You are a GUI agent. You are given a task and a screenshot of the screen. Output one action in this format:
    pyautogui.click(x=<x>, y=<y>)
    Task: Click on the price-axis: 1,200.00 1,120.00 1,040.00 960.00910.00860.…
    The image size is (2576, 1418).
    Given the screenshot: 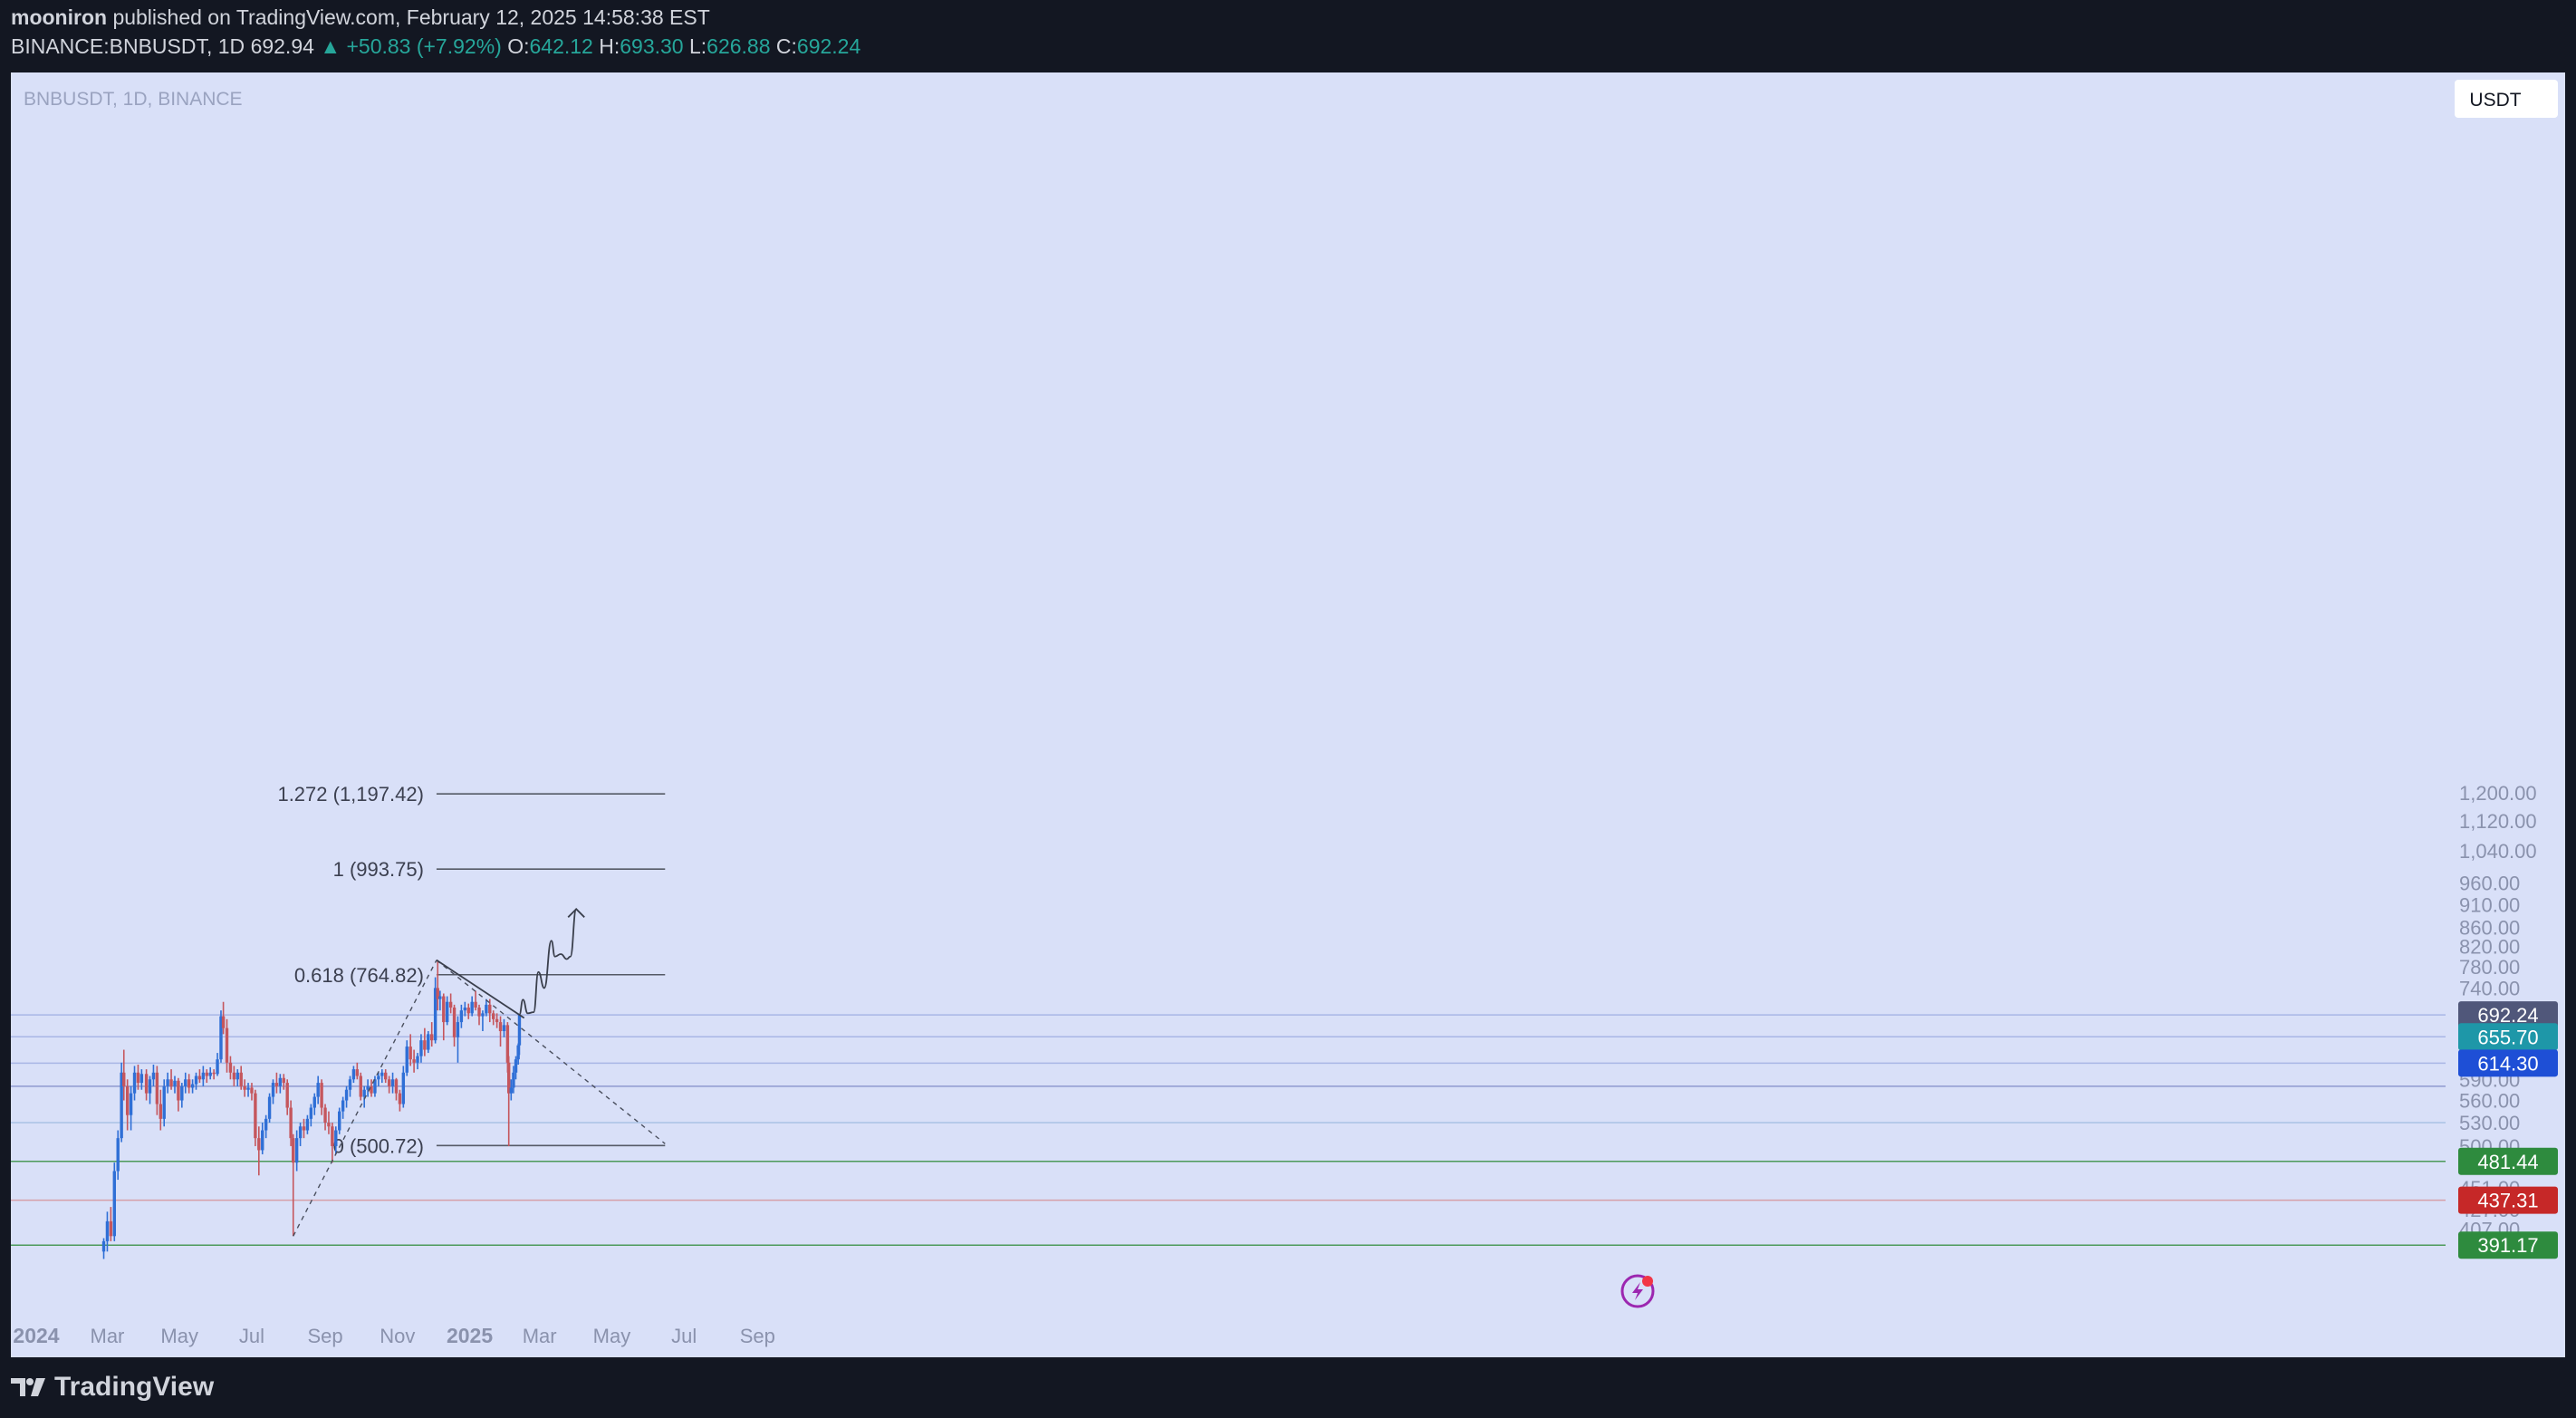 What is the action you would take?
    pyautogui.click(x=2508, y=1020)
    